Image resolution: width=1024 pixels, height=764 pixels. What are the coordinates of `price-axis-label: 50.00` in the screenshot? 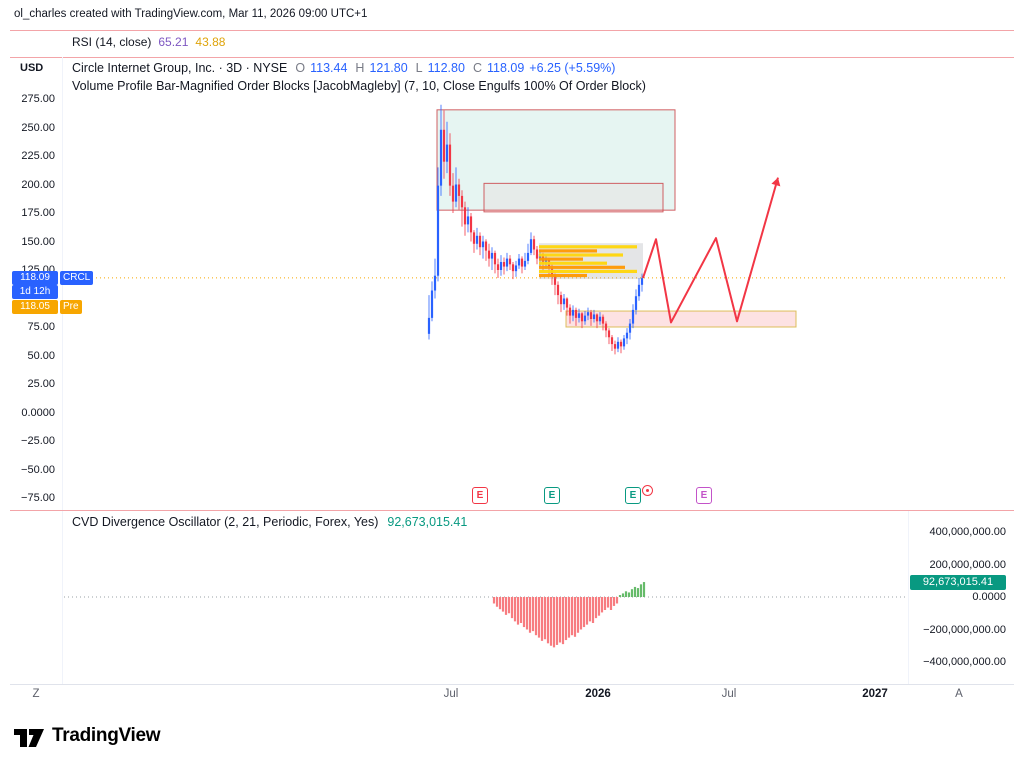 It's located at (41, 355).